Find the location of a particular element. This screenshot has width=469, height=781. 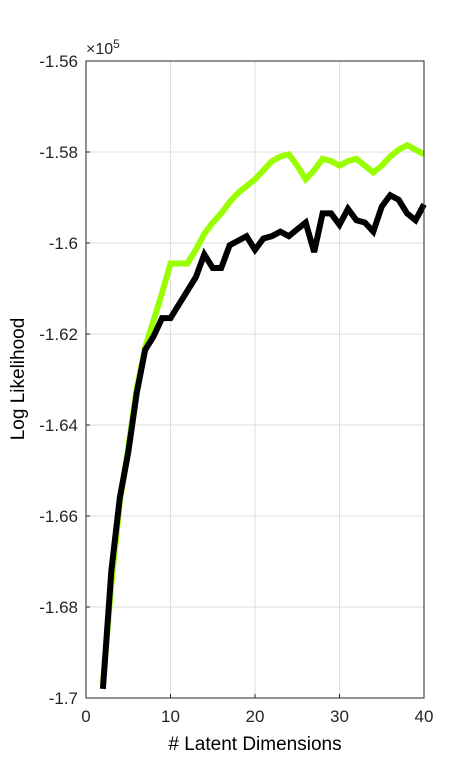

y-tick-label: -1.7 is located at coordinates (63, 698).